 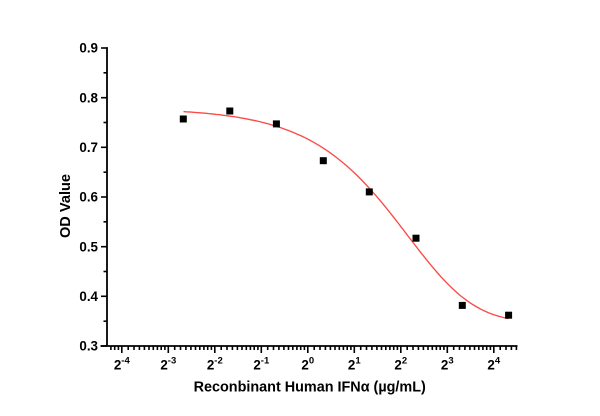 What do you see at coordinates (88, 296) in the screenshot?
I see `svg-text: 0.4` at bounding box center [88, 296].